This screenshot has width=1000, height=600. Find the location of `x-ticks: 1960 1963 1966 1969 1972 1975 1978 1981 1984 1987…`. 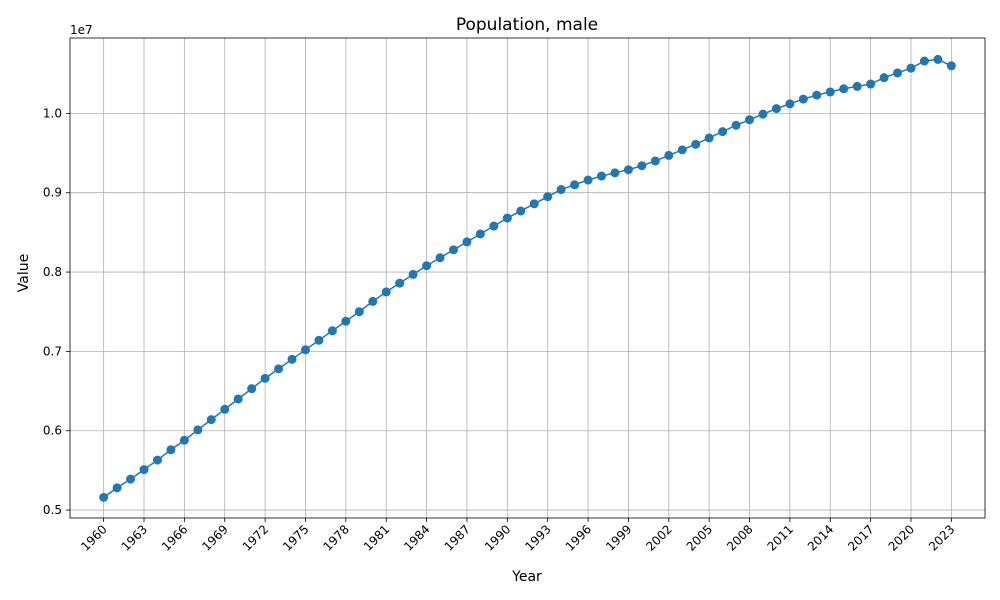

x-ticks: 1960 1963 1966 1969 1972 1975 1978 1981 1984 1987… is located at coordinates (517, 536).